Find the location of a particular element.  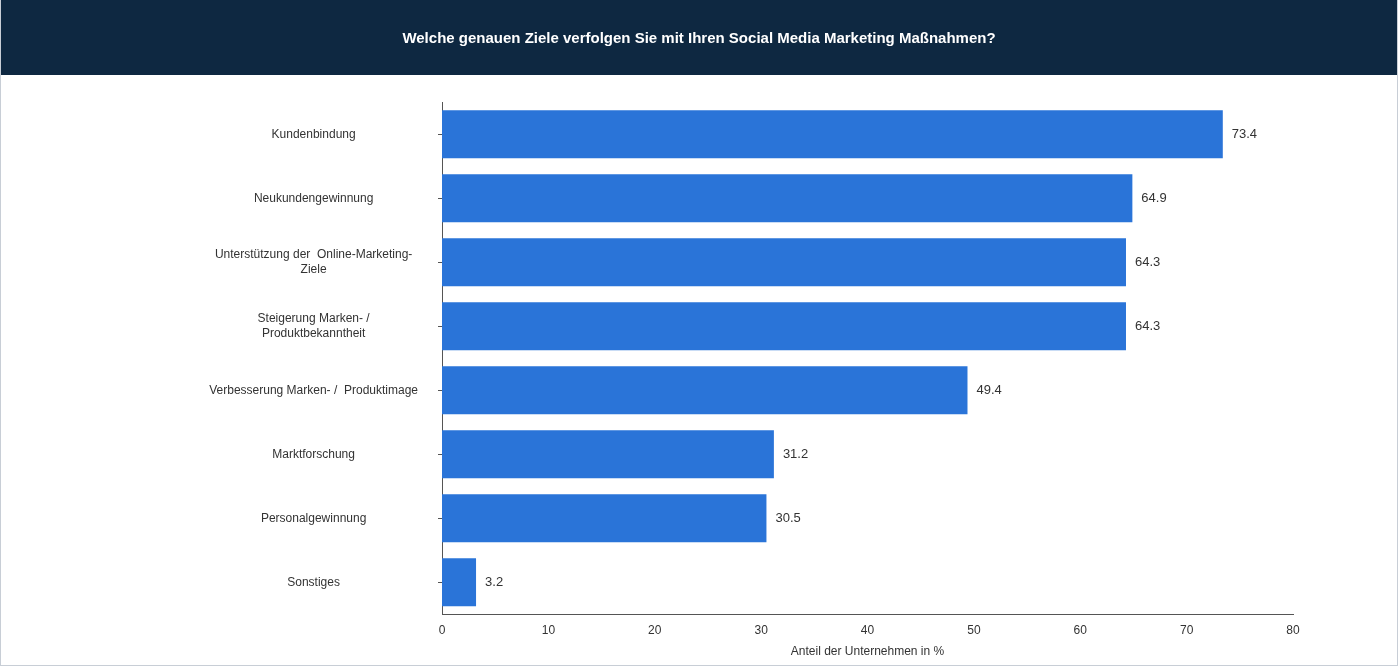

data-label: 49.4 is located at coordinates (989, 389).